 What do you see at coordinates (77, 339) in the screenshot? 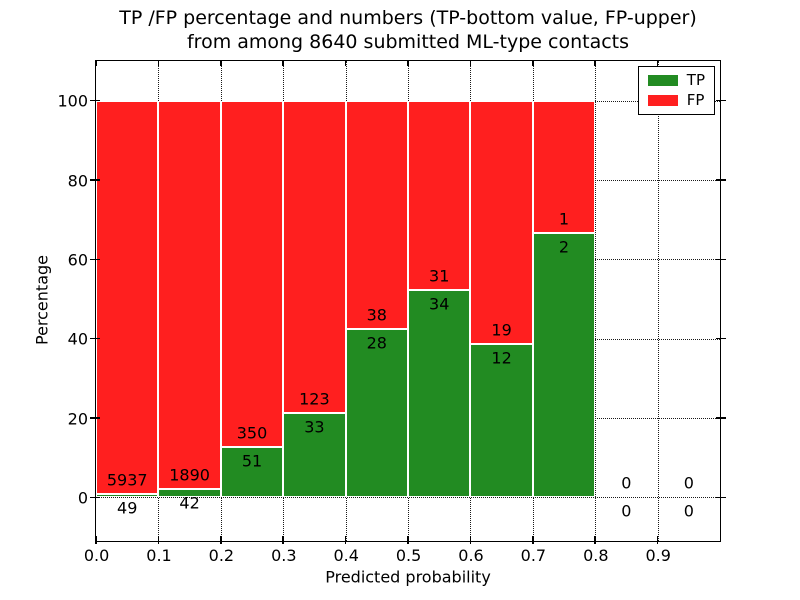
I see `y-tick-label: 40` at bounding box center [77, 339].